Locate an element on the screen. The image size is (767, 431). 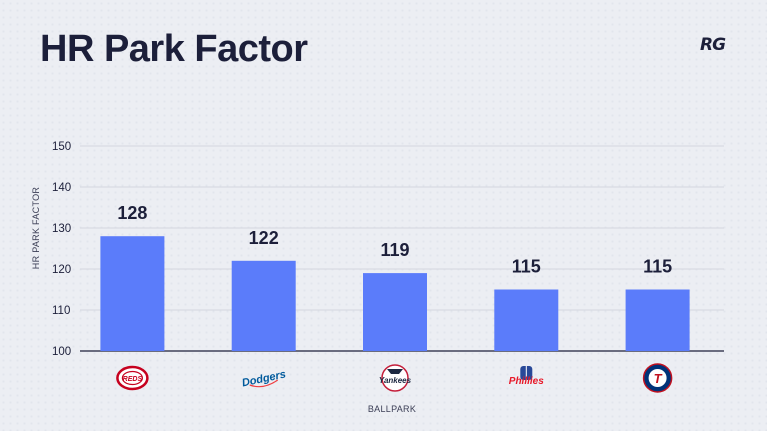
page-title: HR Park Factor is located at coordinates (174, 49).